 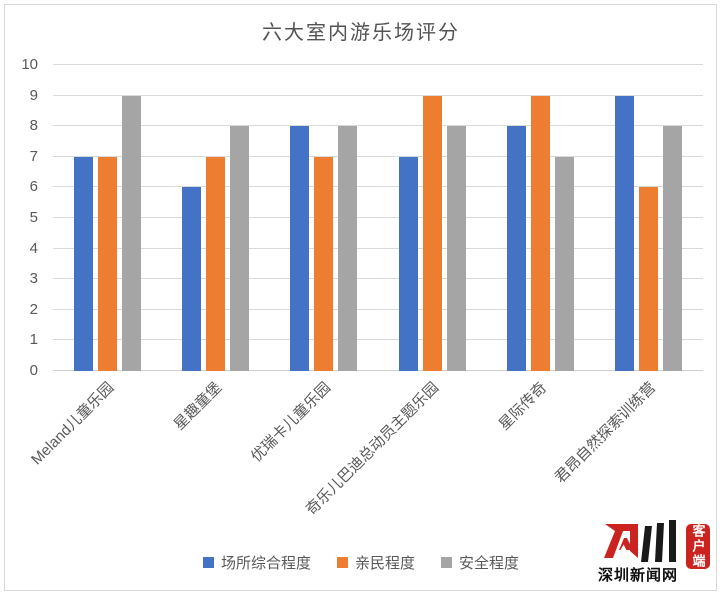 I want to click on y-axis-tick-label: 9, so click(x=33, y=95).